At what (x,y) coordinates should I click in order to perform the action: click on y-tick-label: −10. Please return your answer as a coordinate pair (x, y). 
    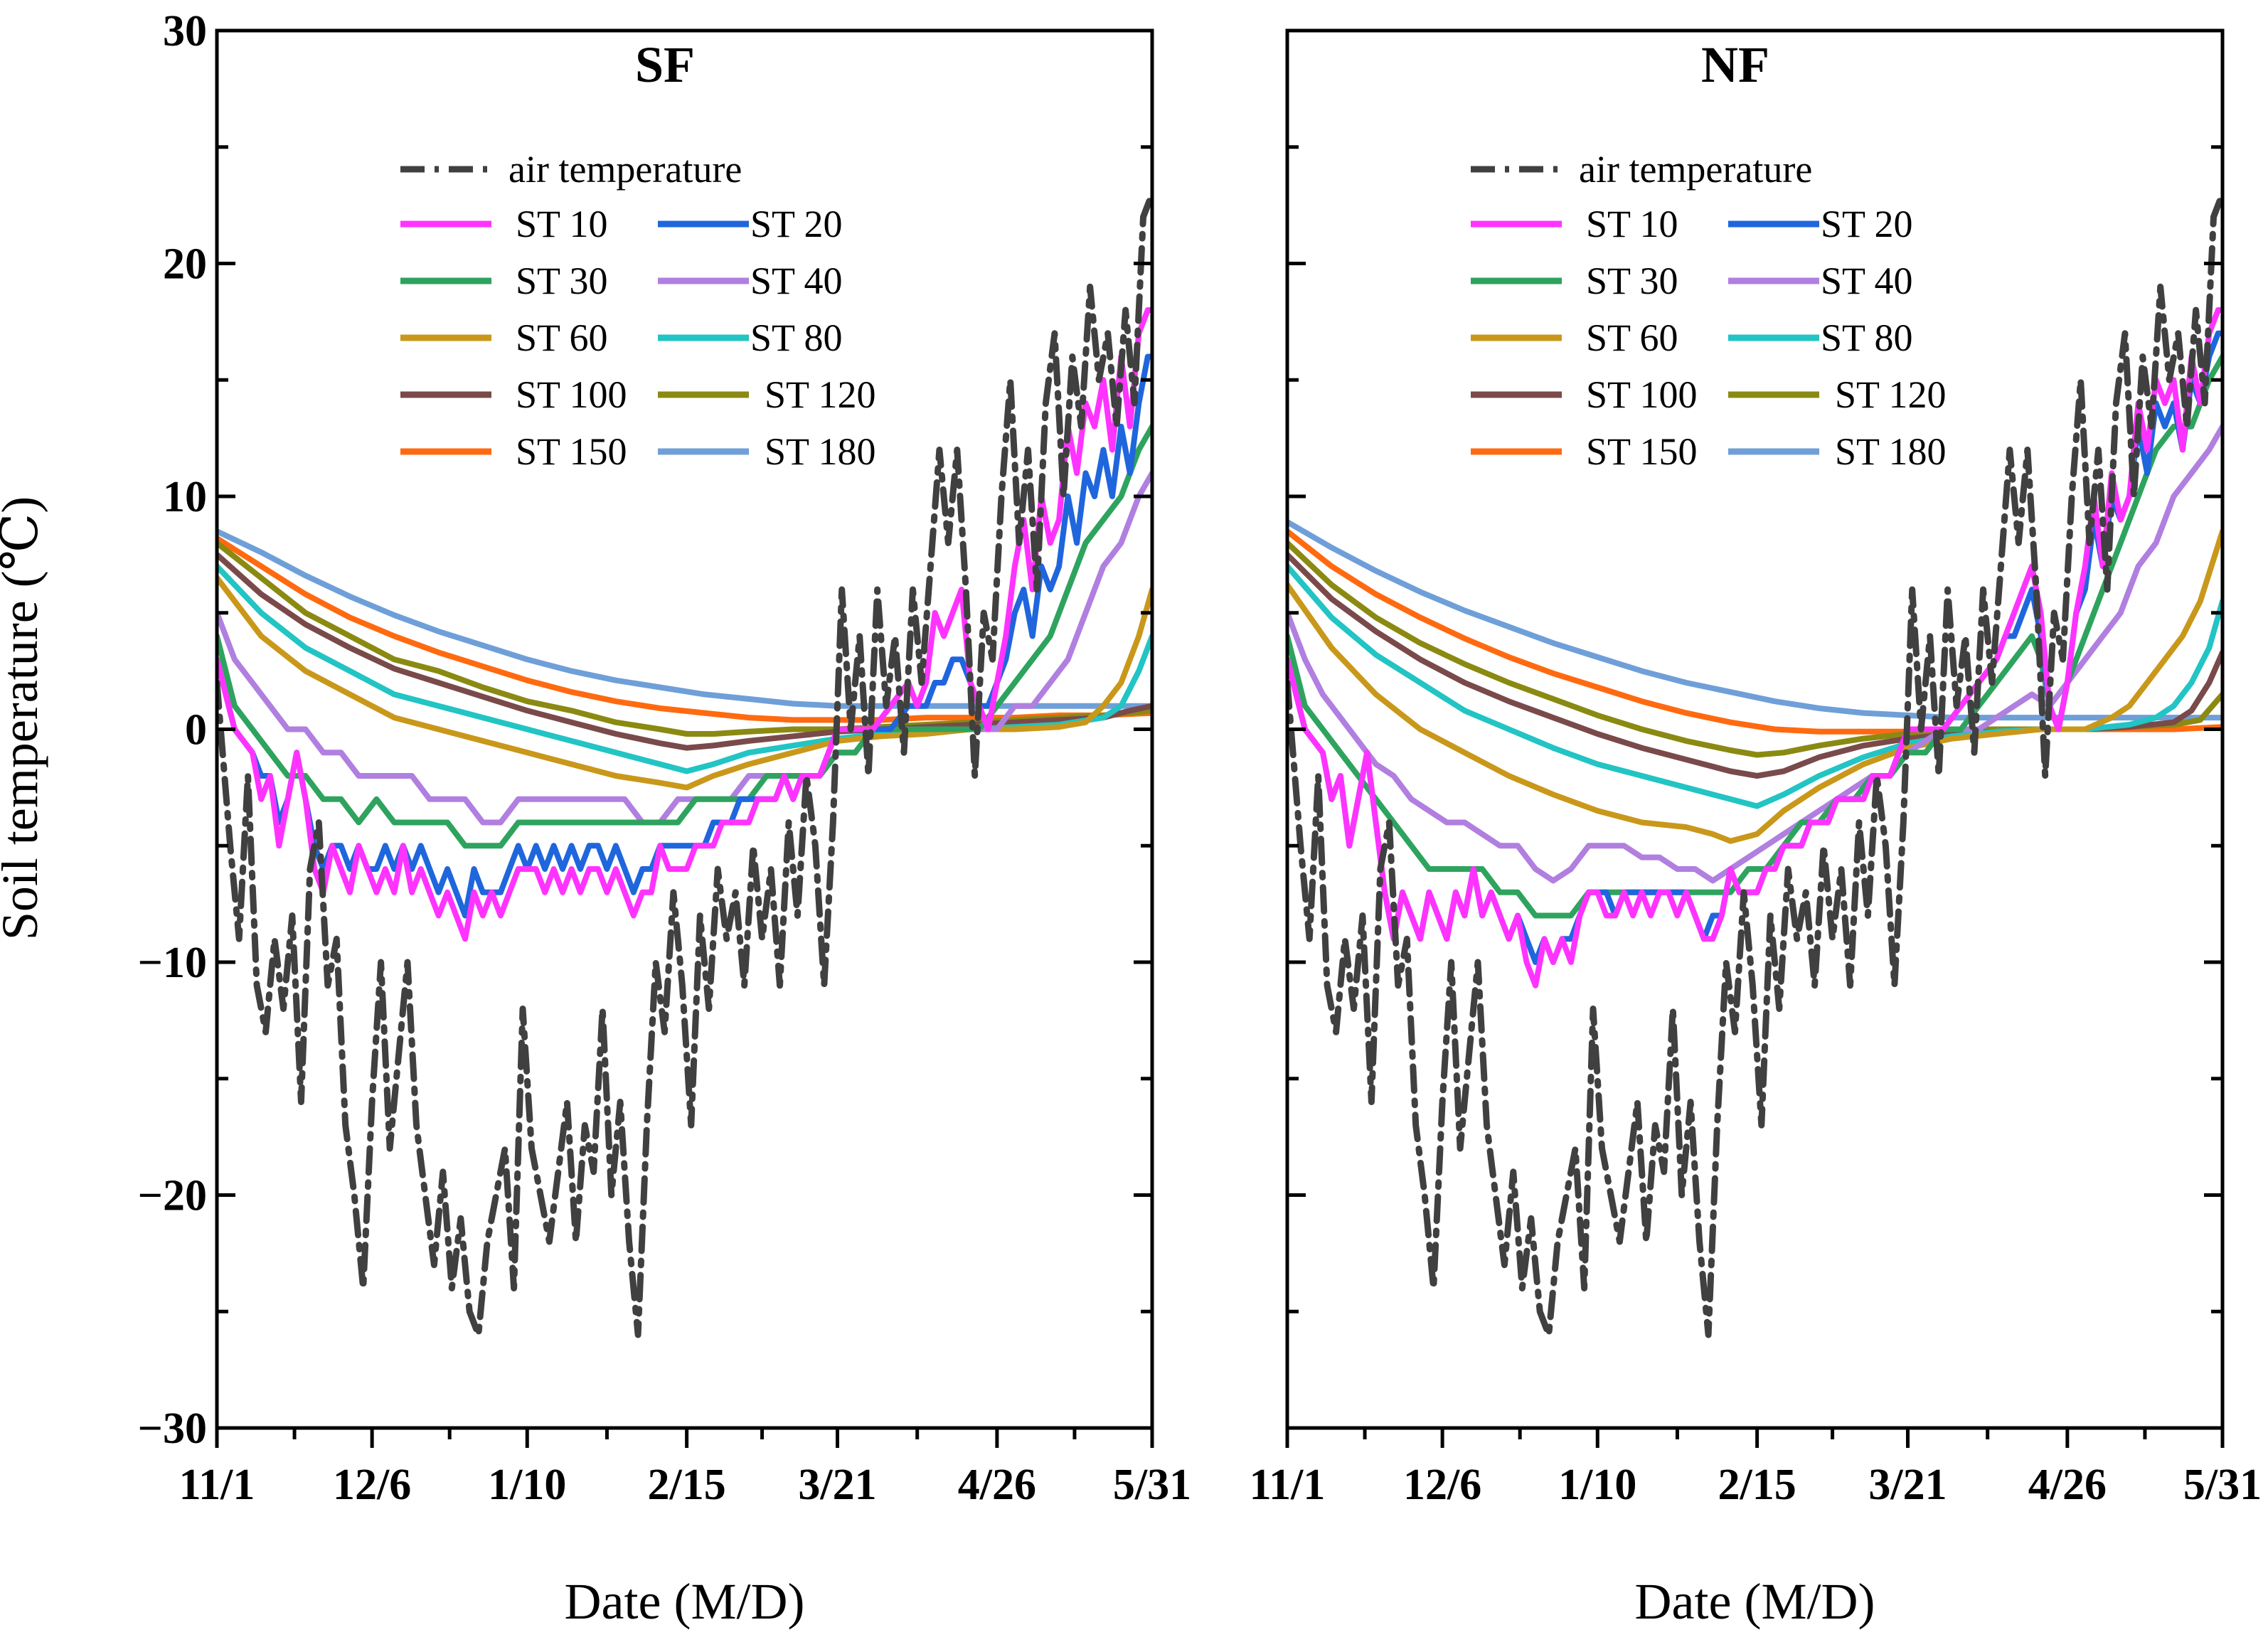
    Looking at the image, I should click on (172, 963).